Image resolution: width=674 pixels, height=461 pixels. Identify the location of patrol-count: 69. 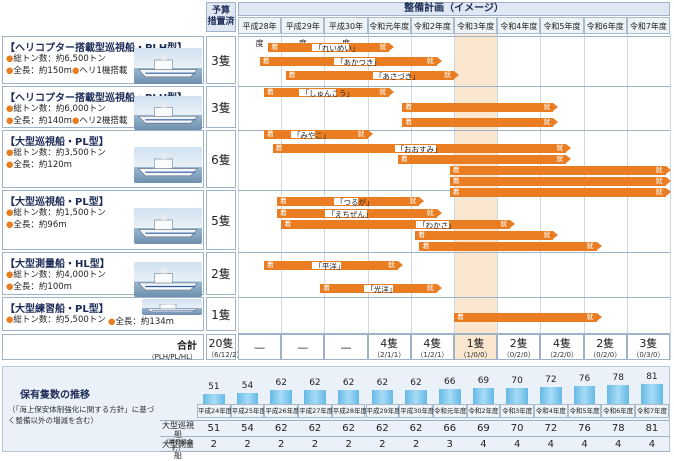
(483, 428).